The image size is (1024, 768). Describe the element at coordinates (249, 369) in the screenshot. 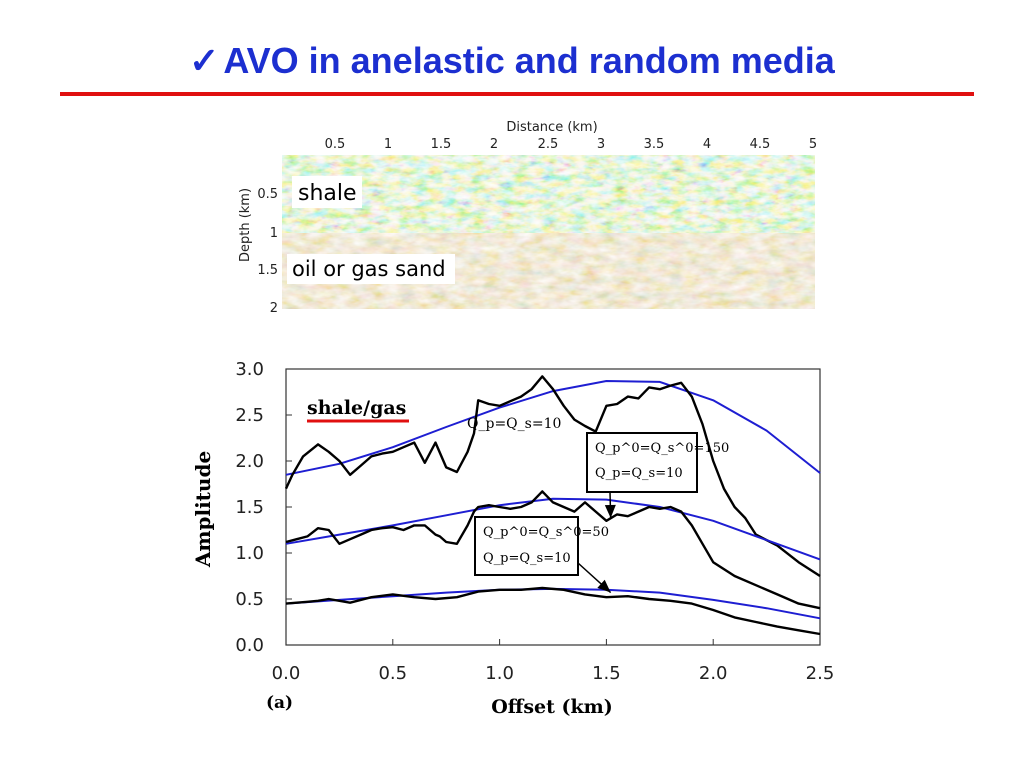

I see `y-tick-label: 3.0` at that location.